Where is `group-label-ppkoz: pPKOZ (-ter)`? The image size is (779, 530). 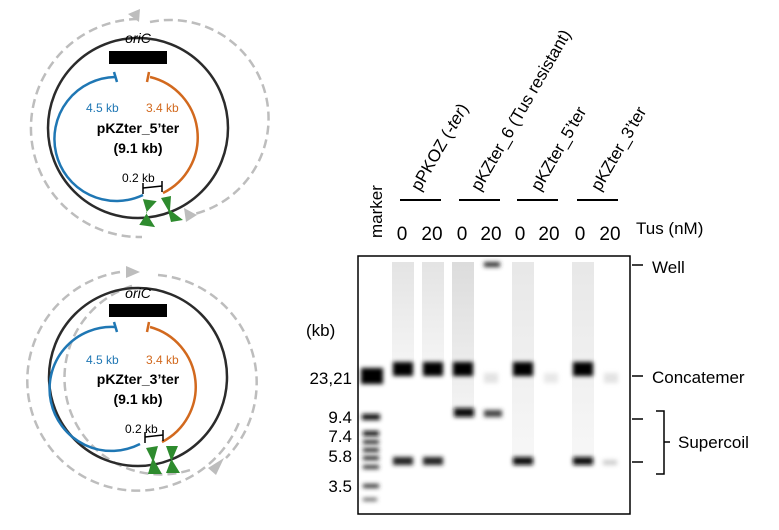
group-label-ppkoz: pPKOZ (-ter) is located at coordinates (439, 147).